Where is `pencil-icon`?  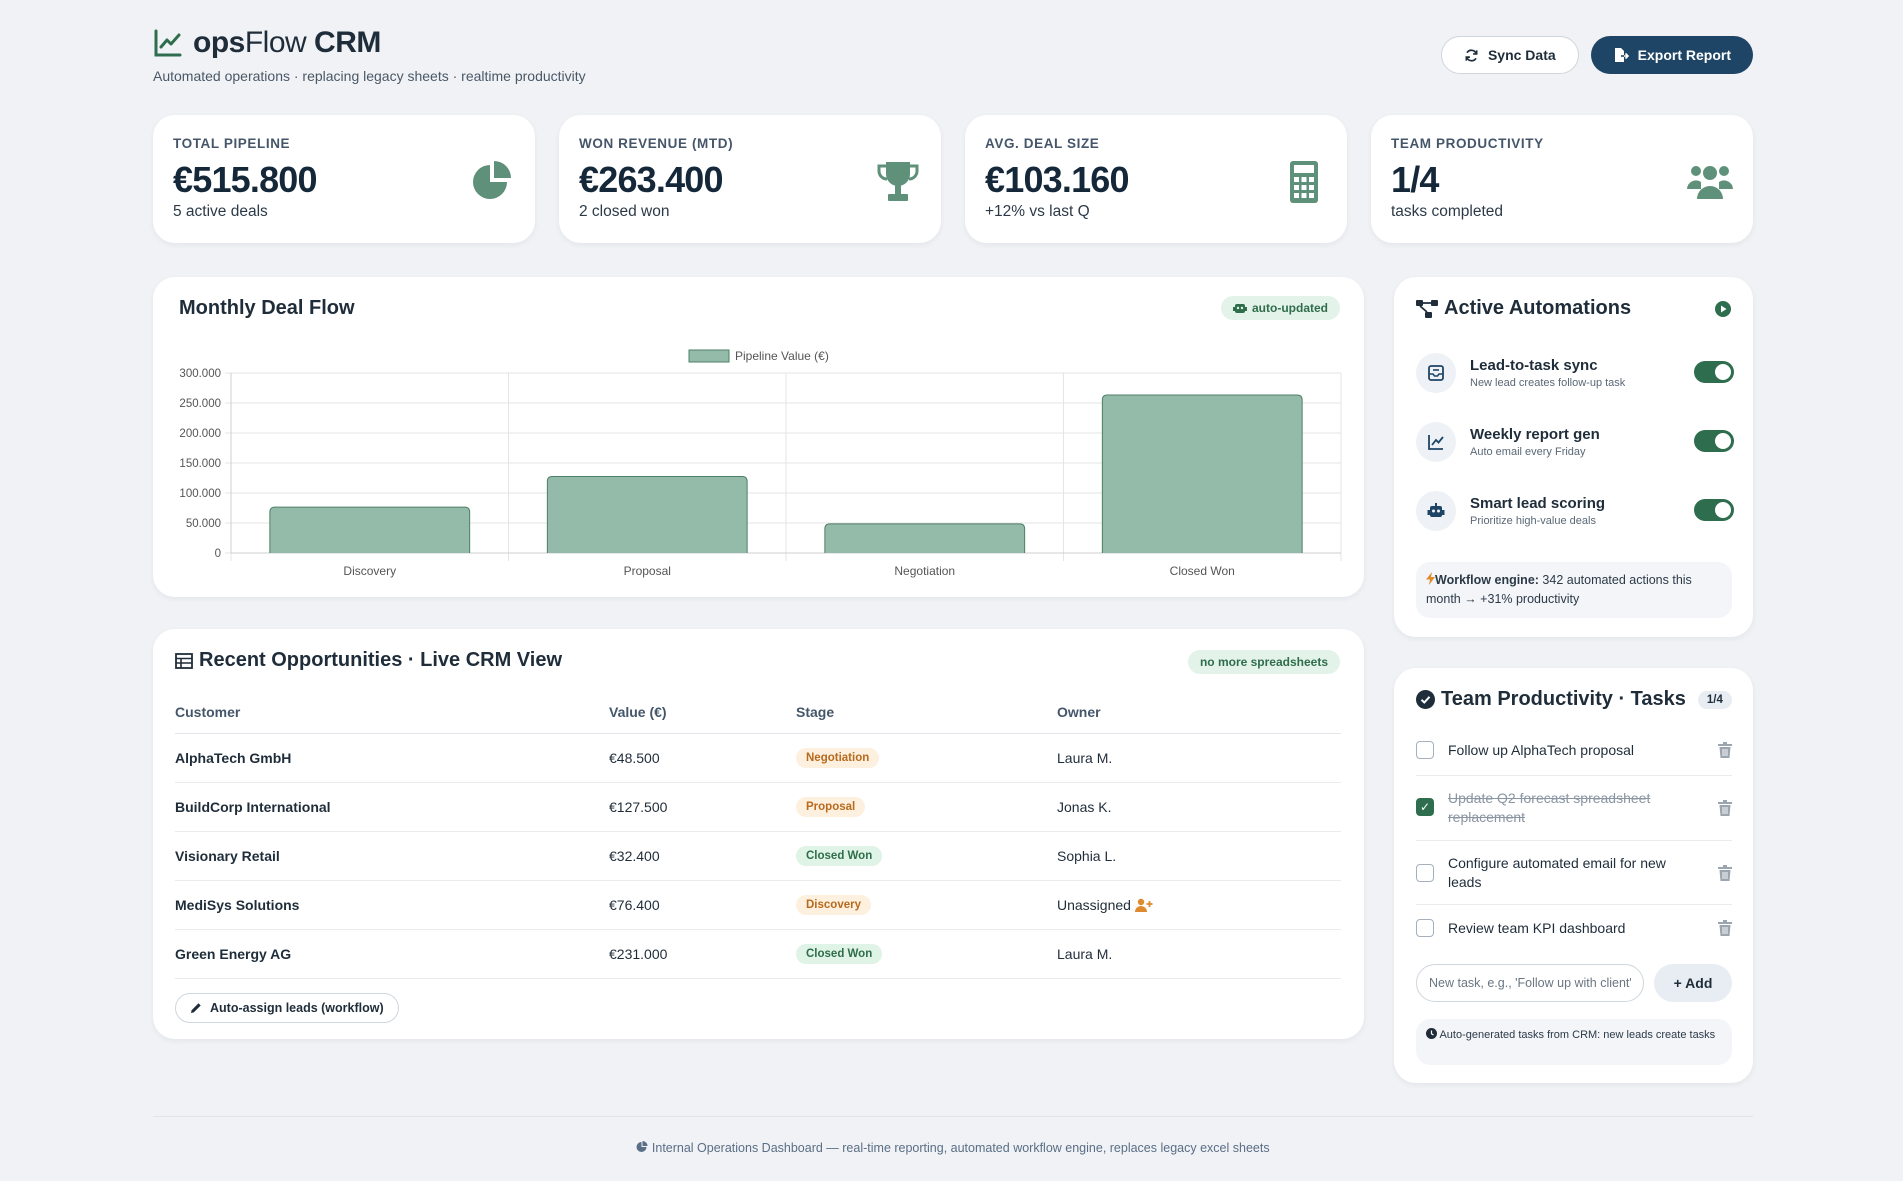 pencil-icon is located at coordinates (196, 1008).